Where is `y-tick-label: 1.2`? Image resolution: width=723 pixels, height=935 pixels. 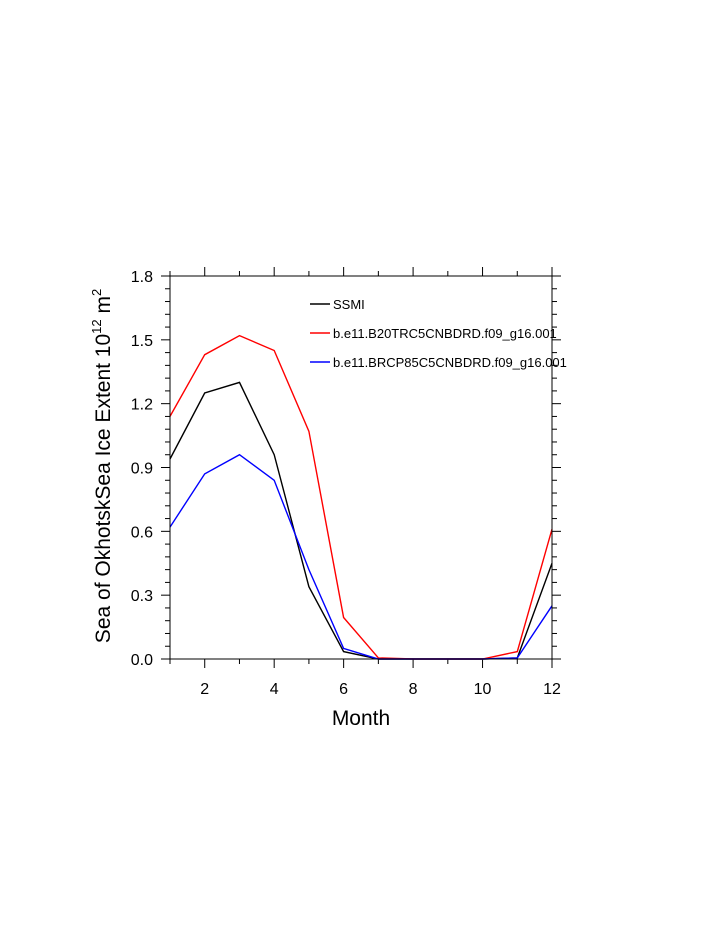
y-tick-label: 1.2 is located at coordinates (142, 405).